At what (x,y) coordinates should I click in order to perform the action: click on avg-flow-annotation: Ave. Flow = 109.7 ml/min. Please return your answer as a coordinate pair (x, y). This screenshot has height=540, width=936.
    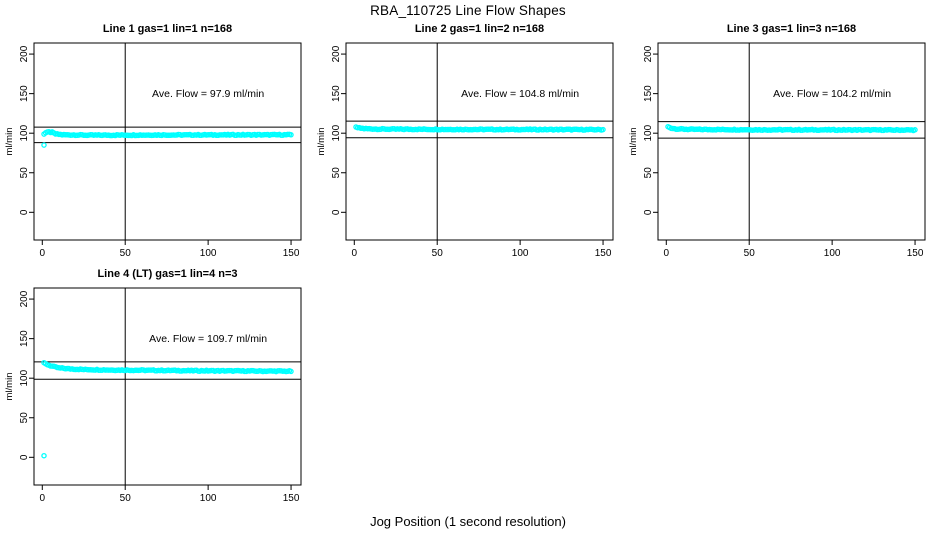
    Looking at the image, I should click on (208, 339).